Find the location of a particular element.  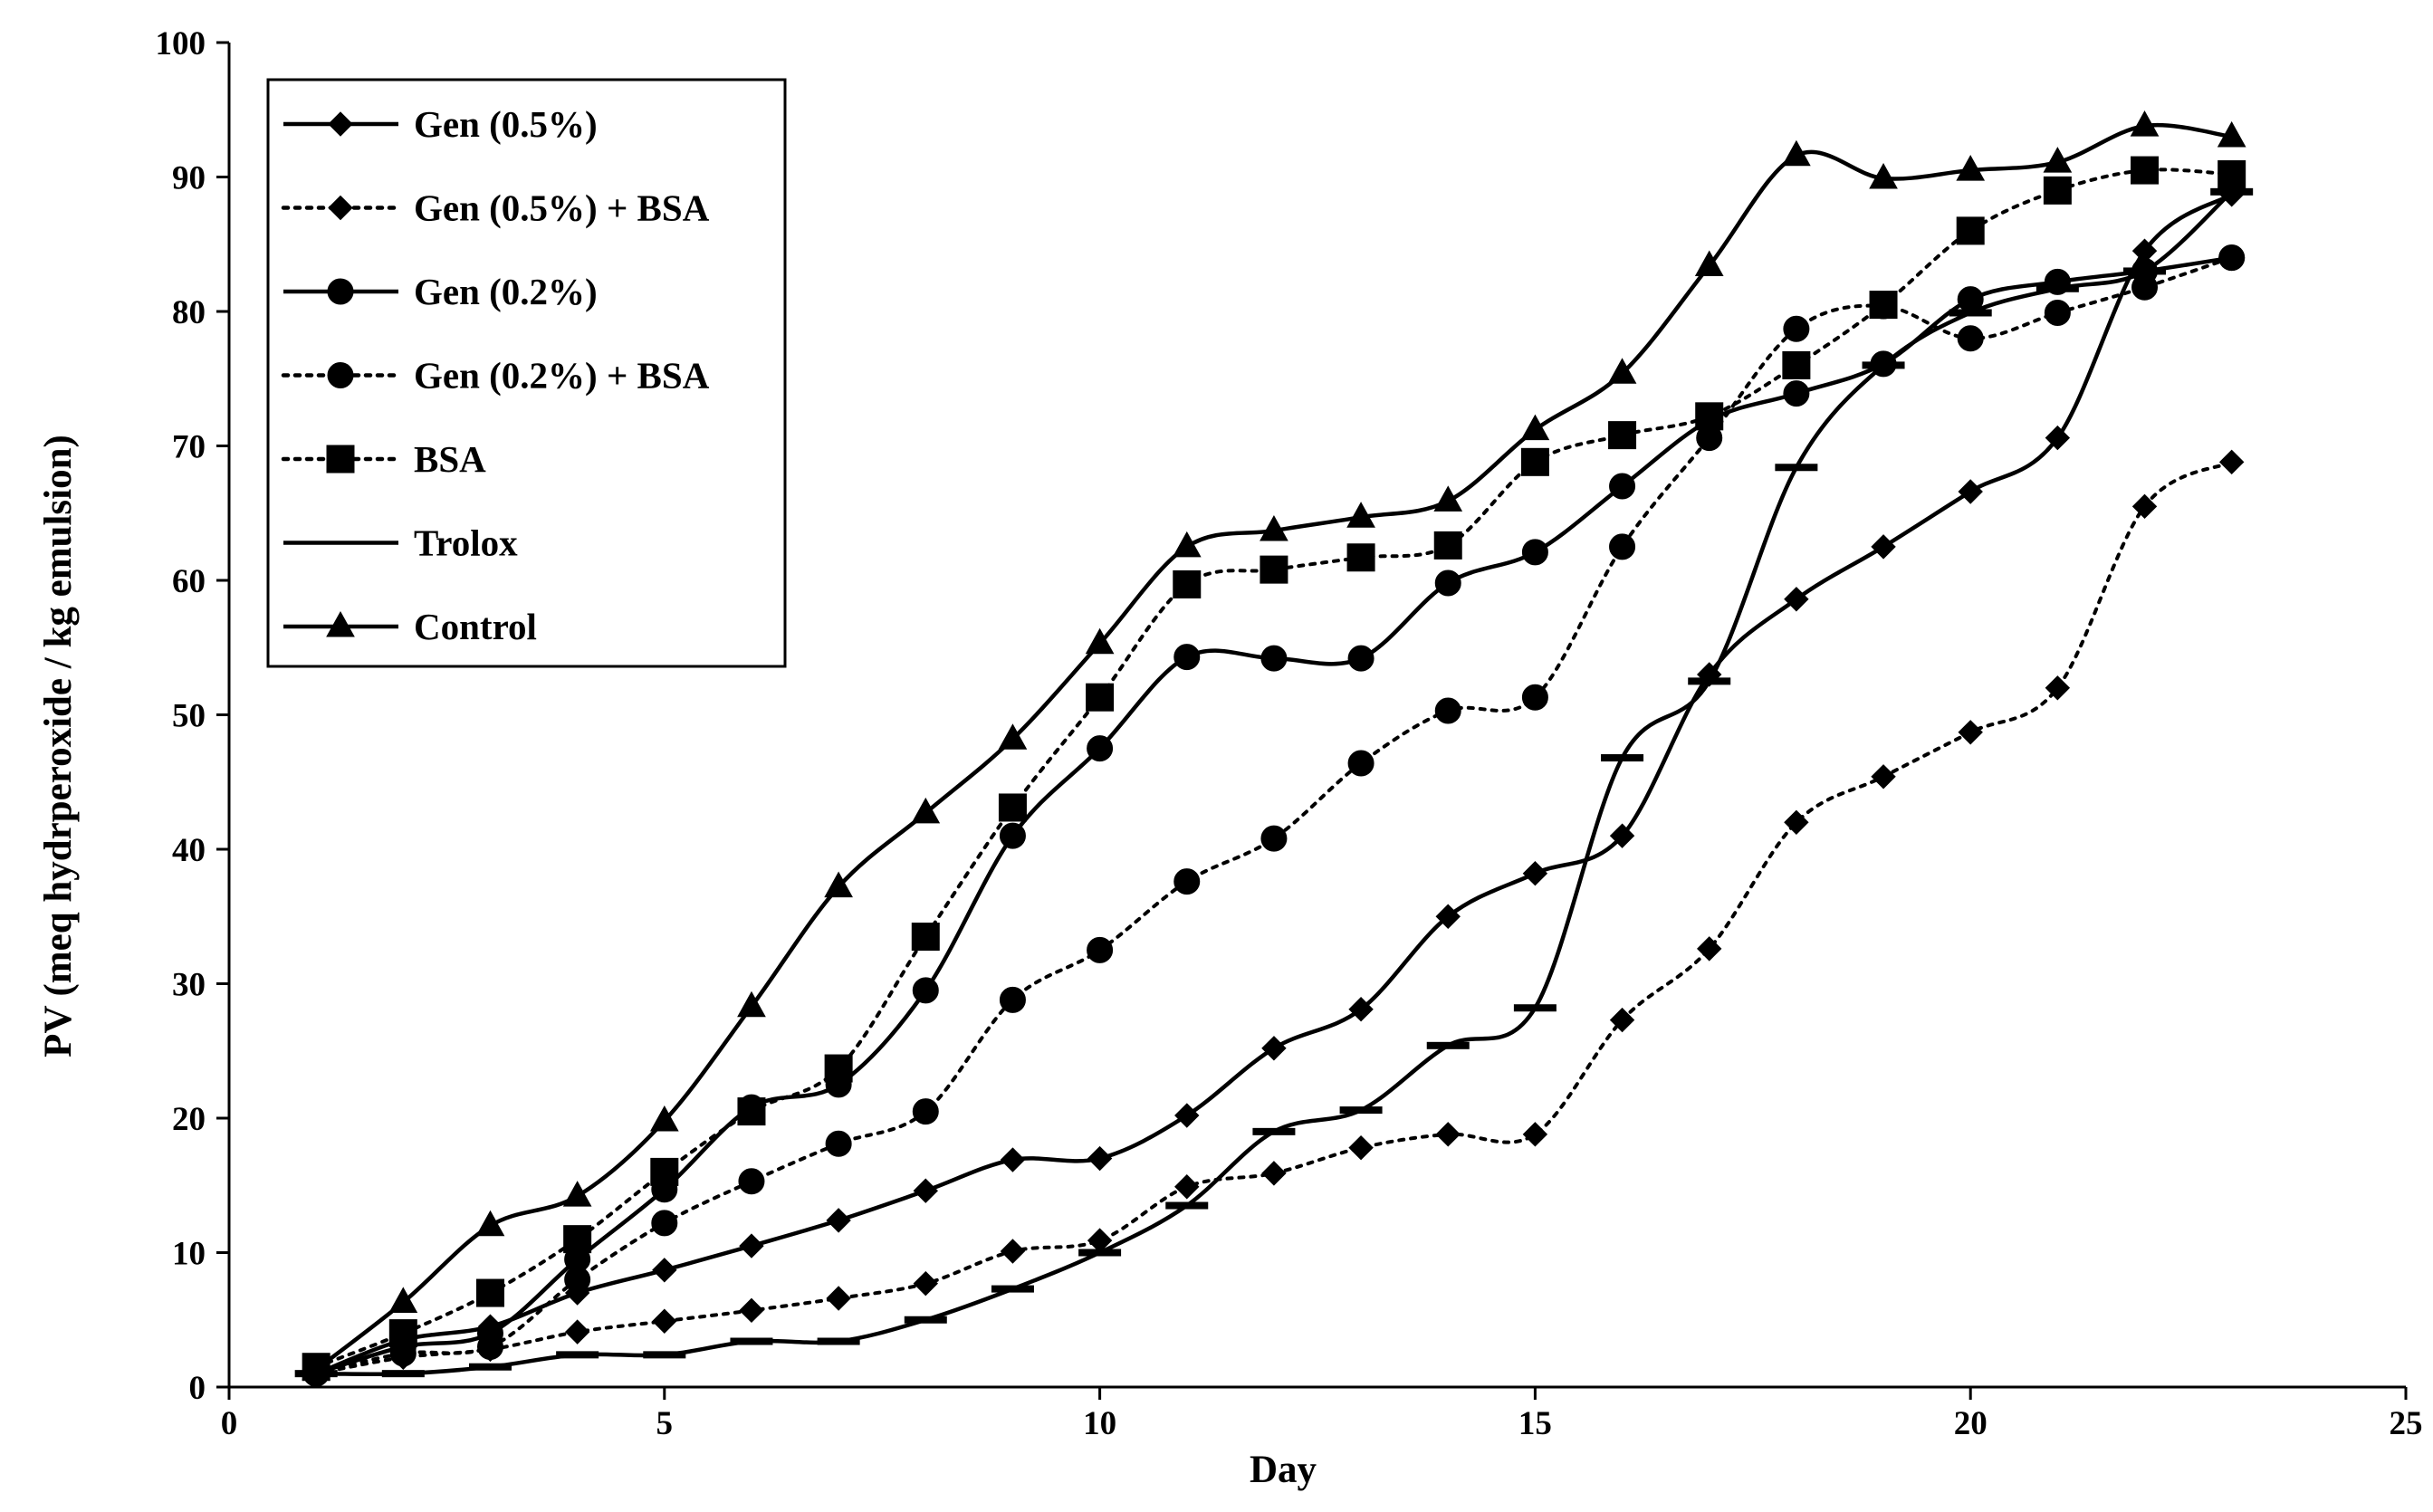

legend-item-gen-0-2-bsa: Gen (0.2%) + BSA is located at coordinates (496, 376).